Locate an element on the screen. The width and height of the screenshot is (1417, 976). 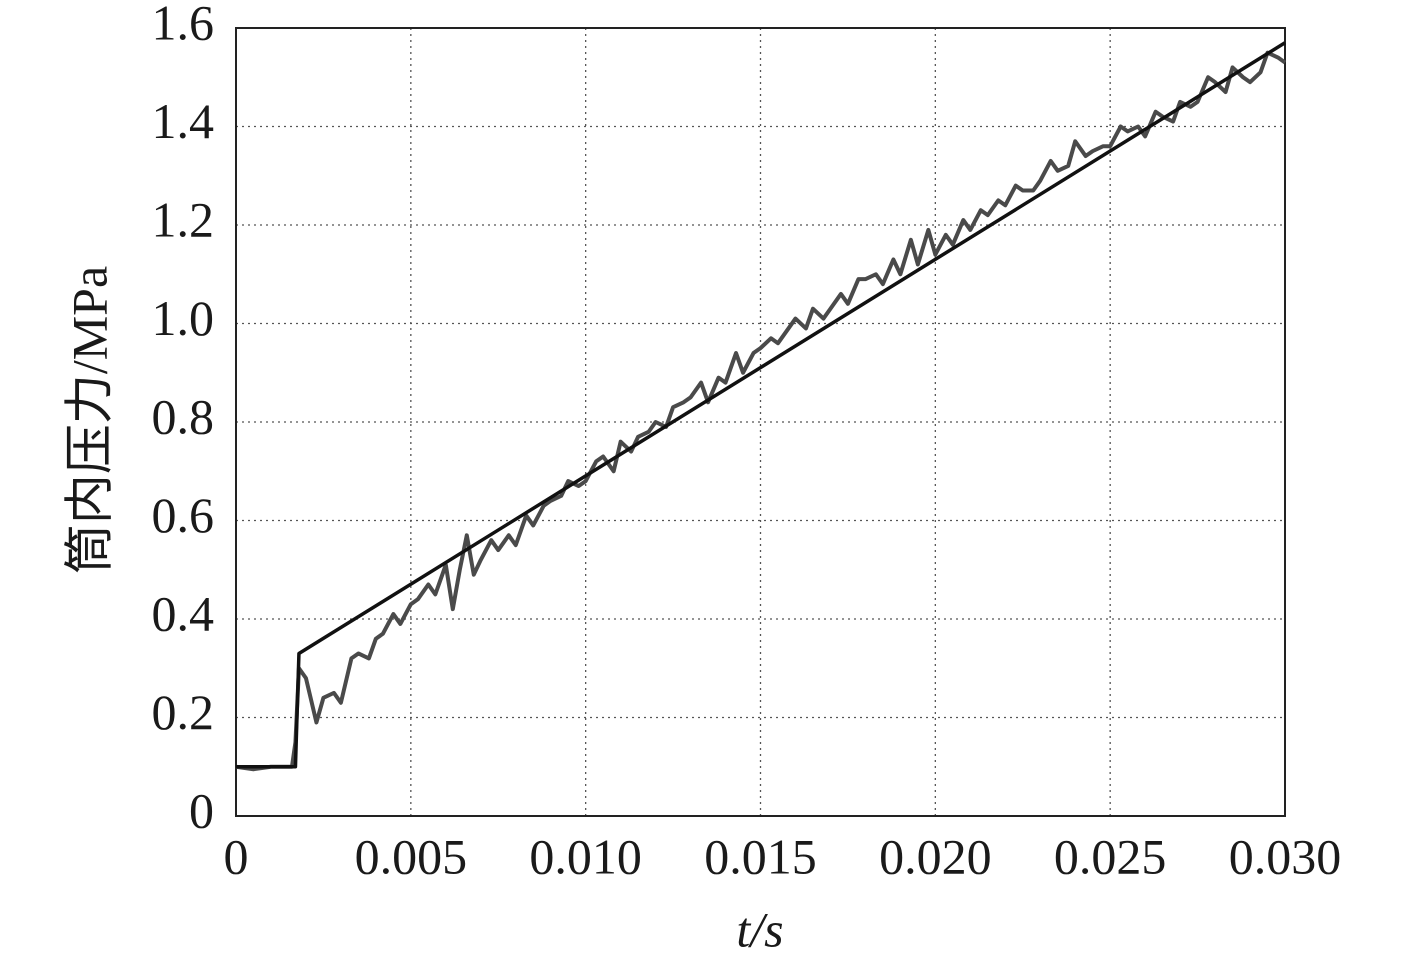
x-axis-label: t/s is located at coordinates (759, 929).